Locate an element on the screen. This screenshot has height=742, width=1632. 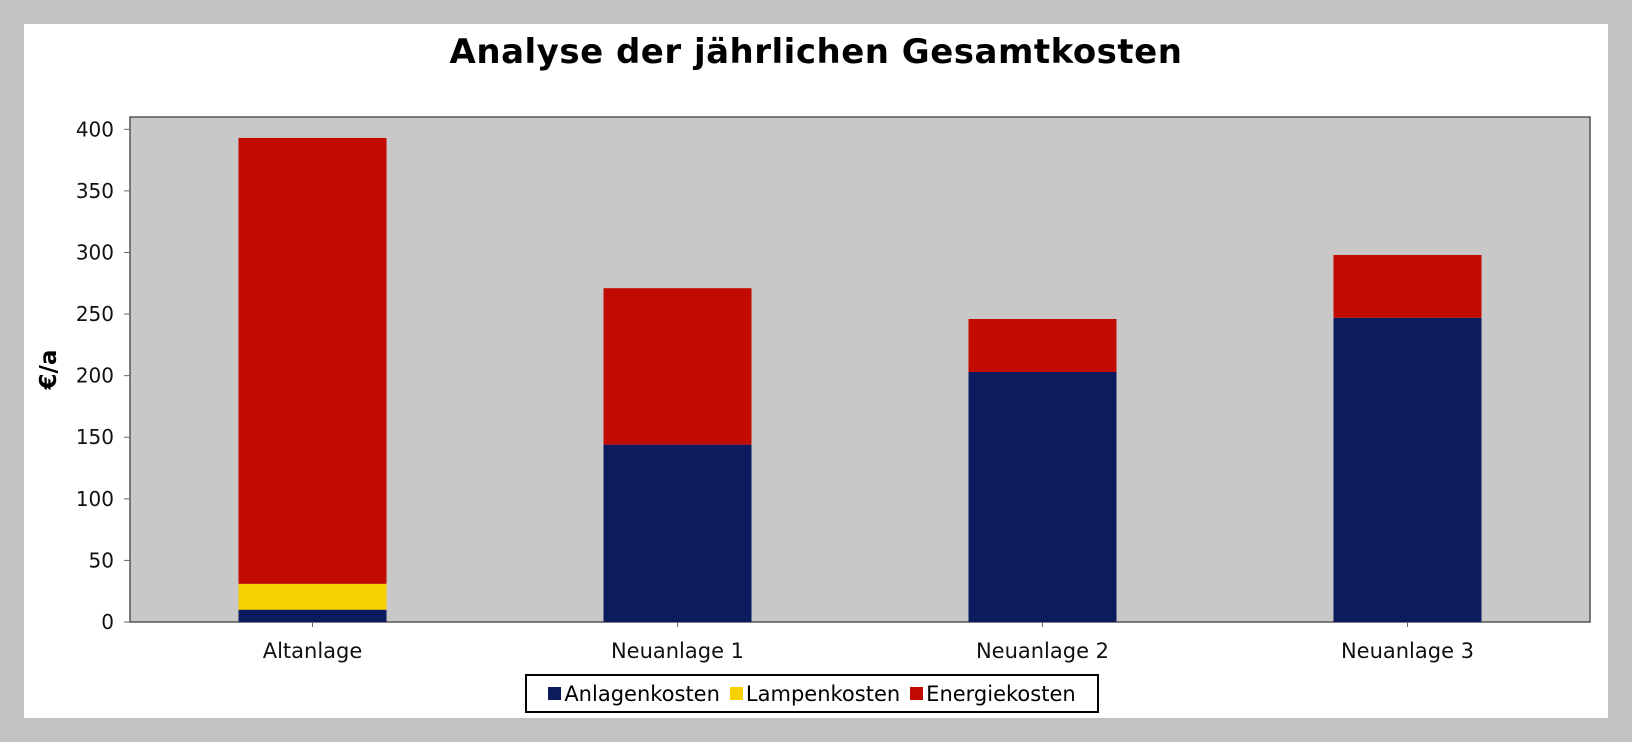
legend-label: Lampenkosten is located at coordinates (823, 693).